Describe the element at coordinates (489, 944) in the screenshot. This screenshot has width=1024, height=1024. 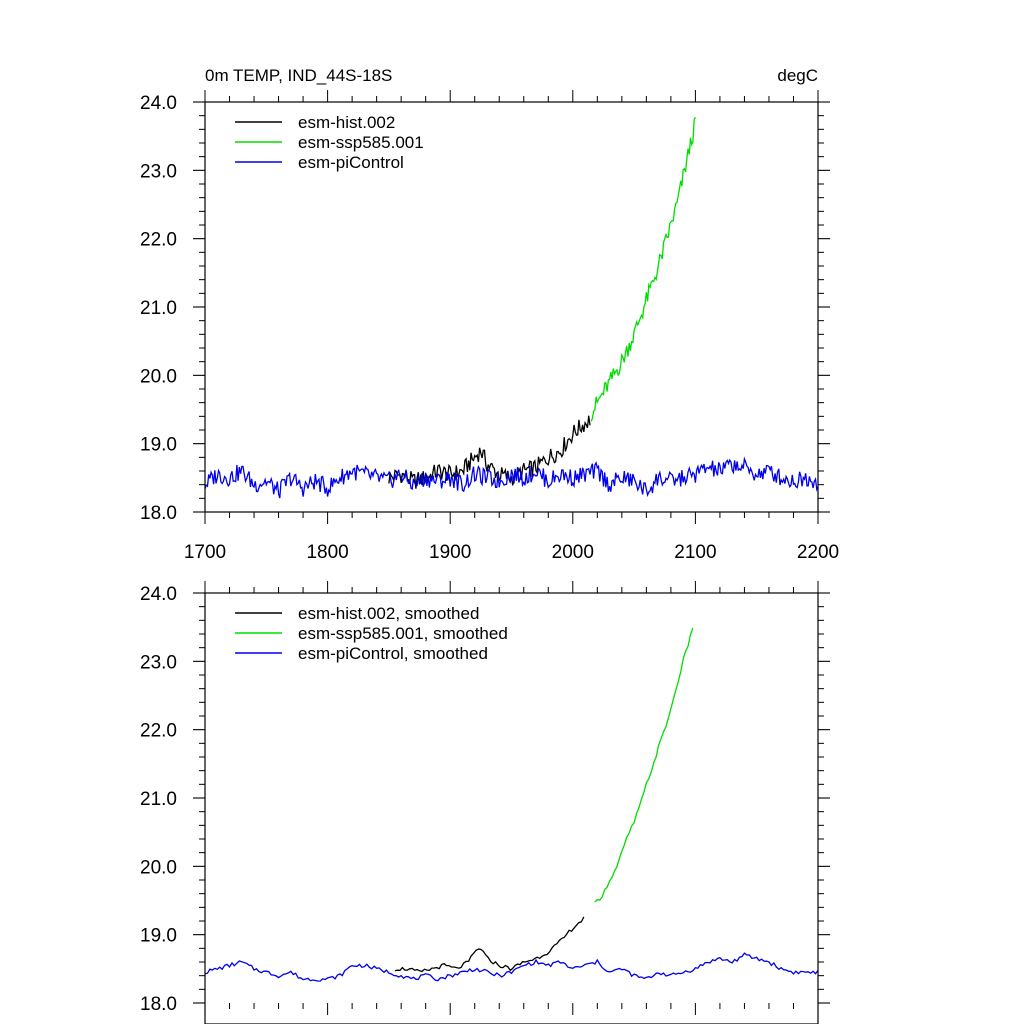
I see `bottom-series-line-hist` at that location.